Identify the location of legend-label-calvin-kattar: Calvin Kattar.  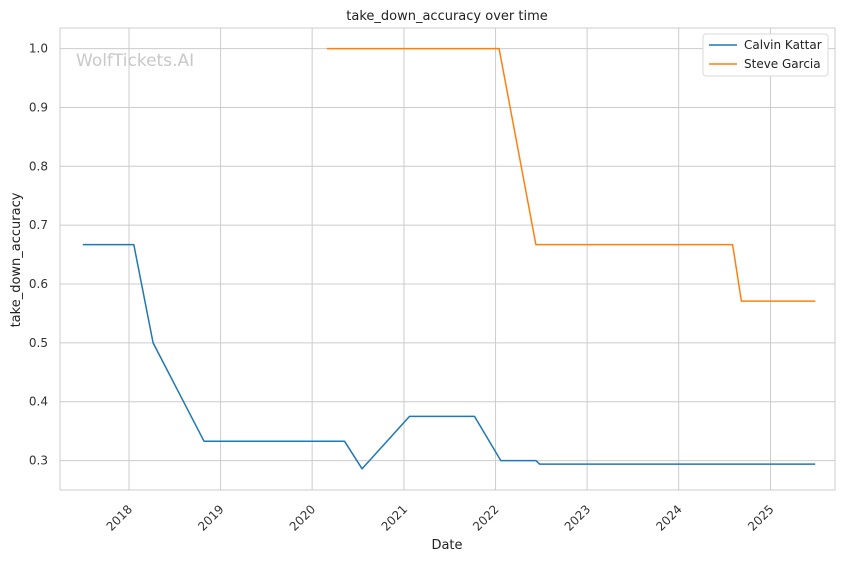
(783, 45).